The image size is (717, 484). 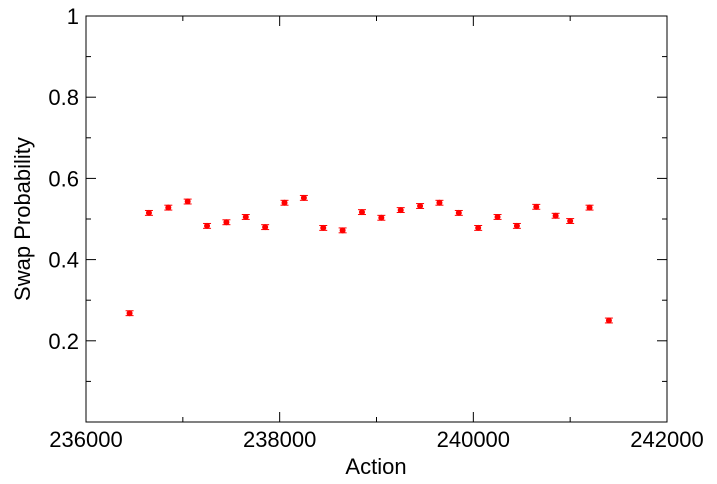 I want to click on x-tick-label: 236000, so click(x=85, y=439).